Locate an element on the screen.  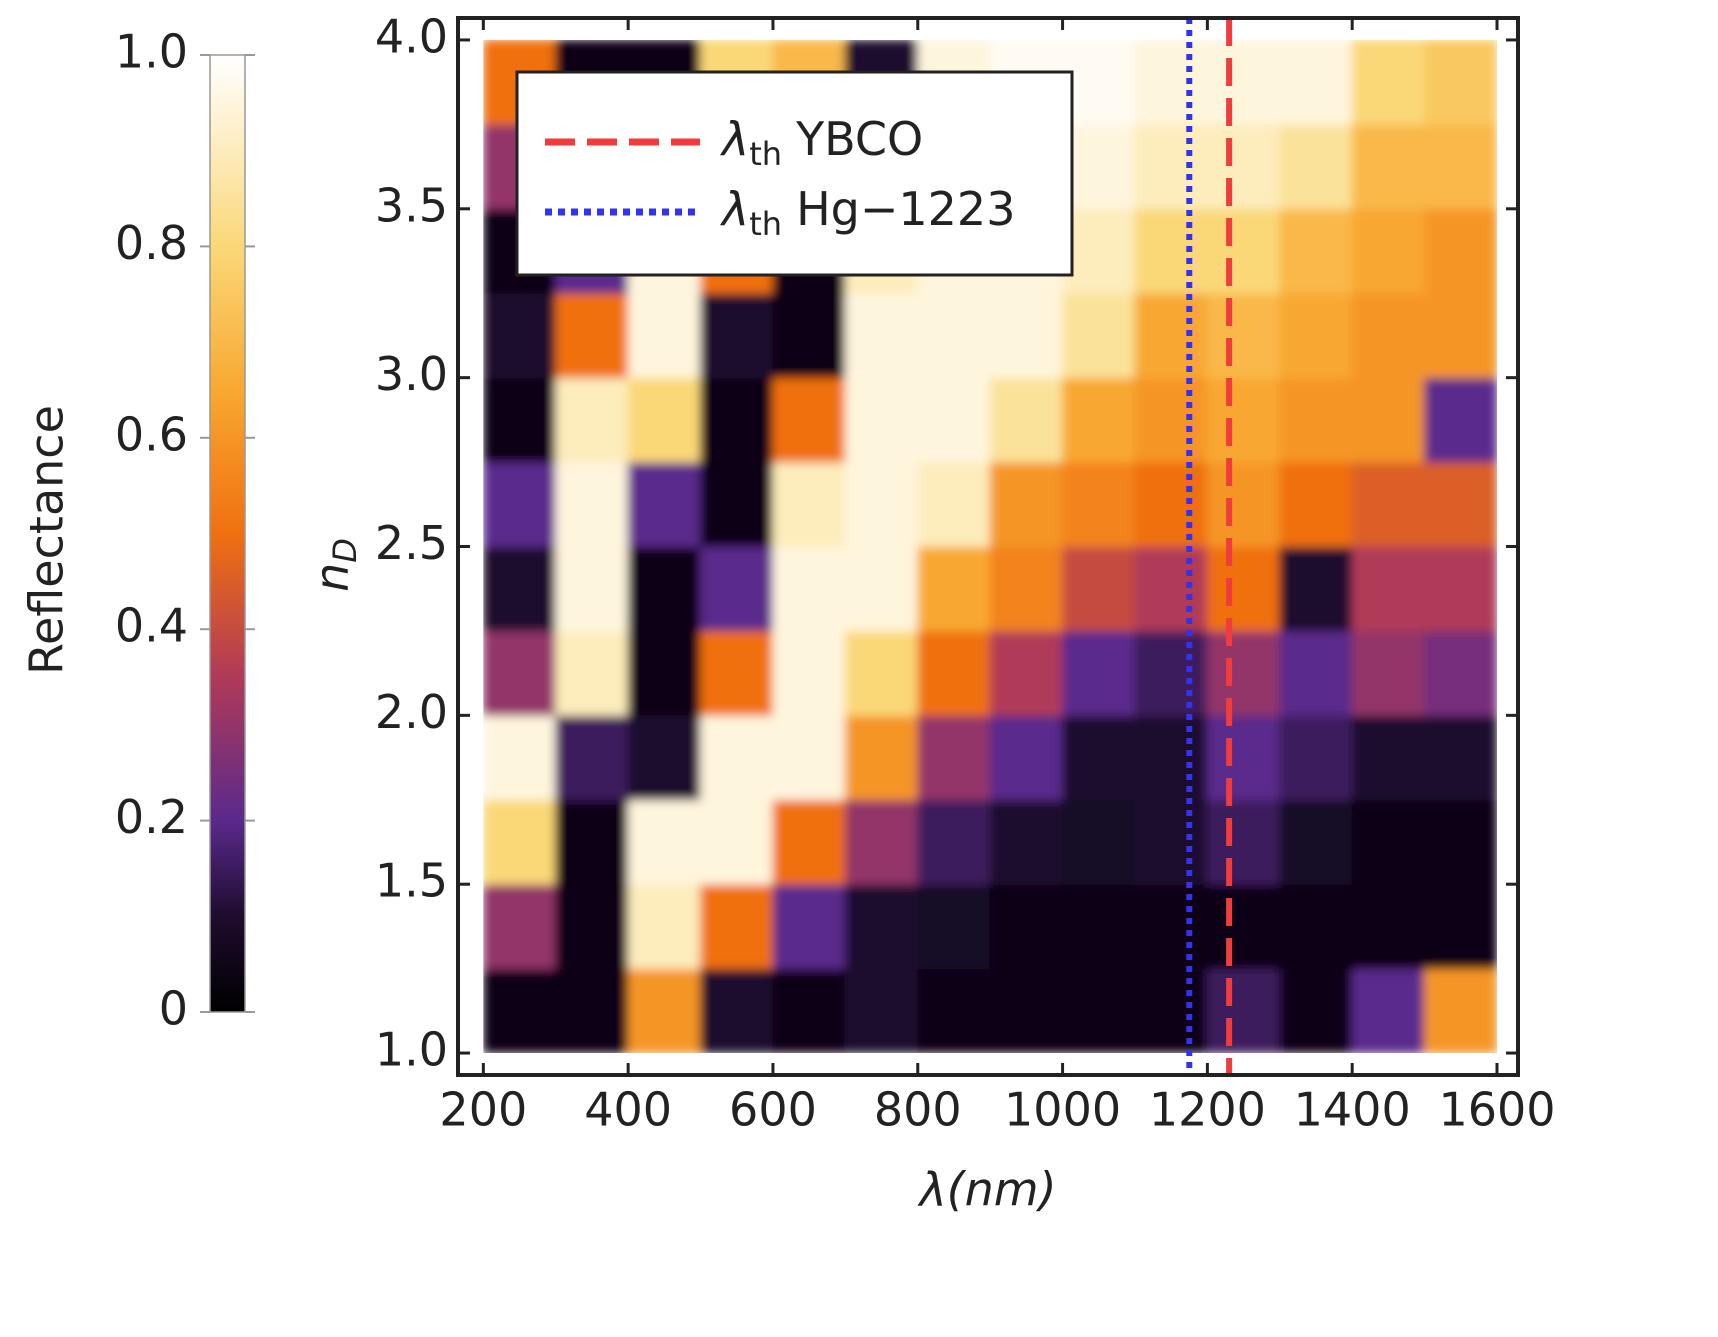
y-axis-label-main: n is located at coordinates (332, 577).